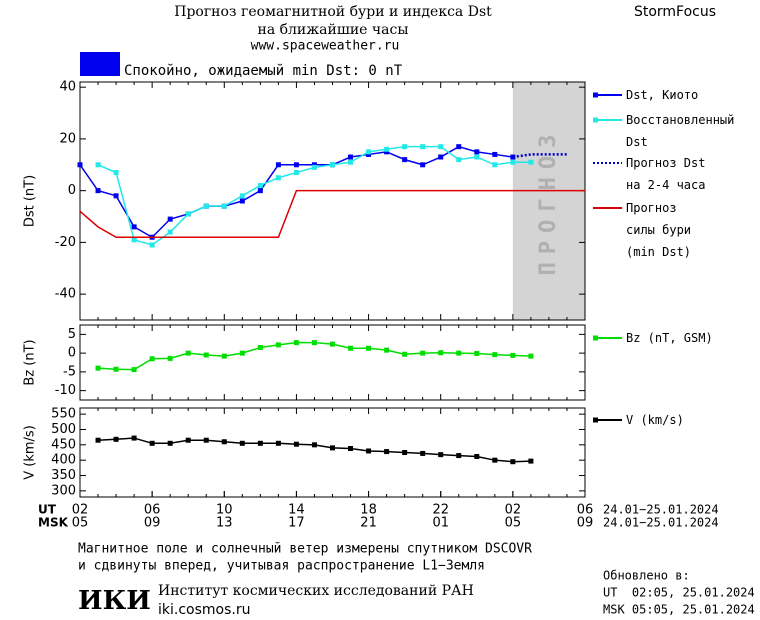 The width and height of the screenshot is (760, 620). I want to click on x-range: 24.01−25.01.2024, so click(661, 523).